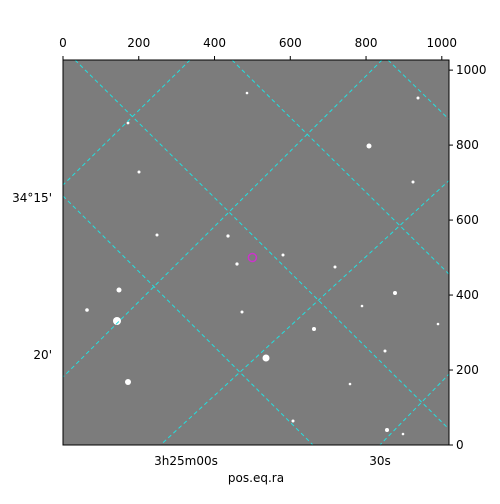 The width and height of the screenshot is (500, 504). What do you see at coordinates (467, 370) in the screenshot?
I see `y-tick-label: 200` at bounding box center [467, 370].